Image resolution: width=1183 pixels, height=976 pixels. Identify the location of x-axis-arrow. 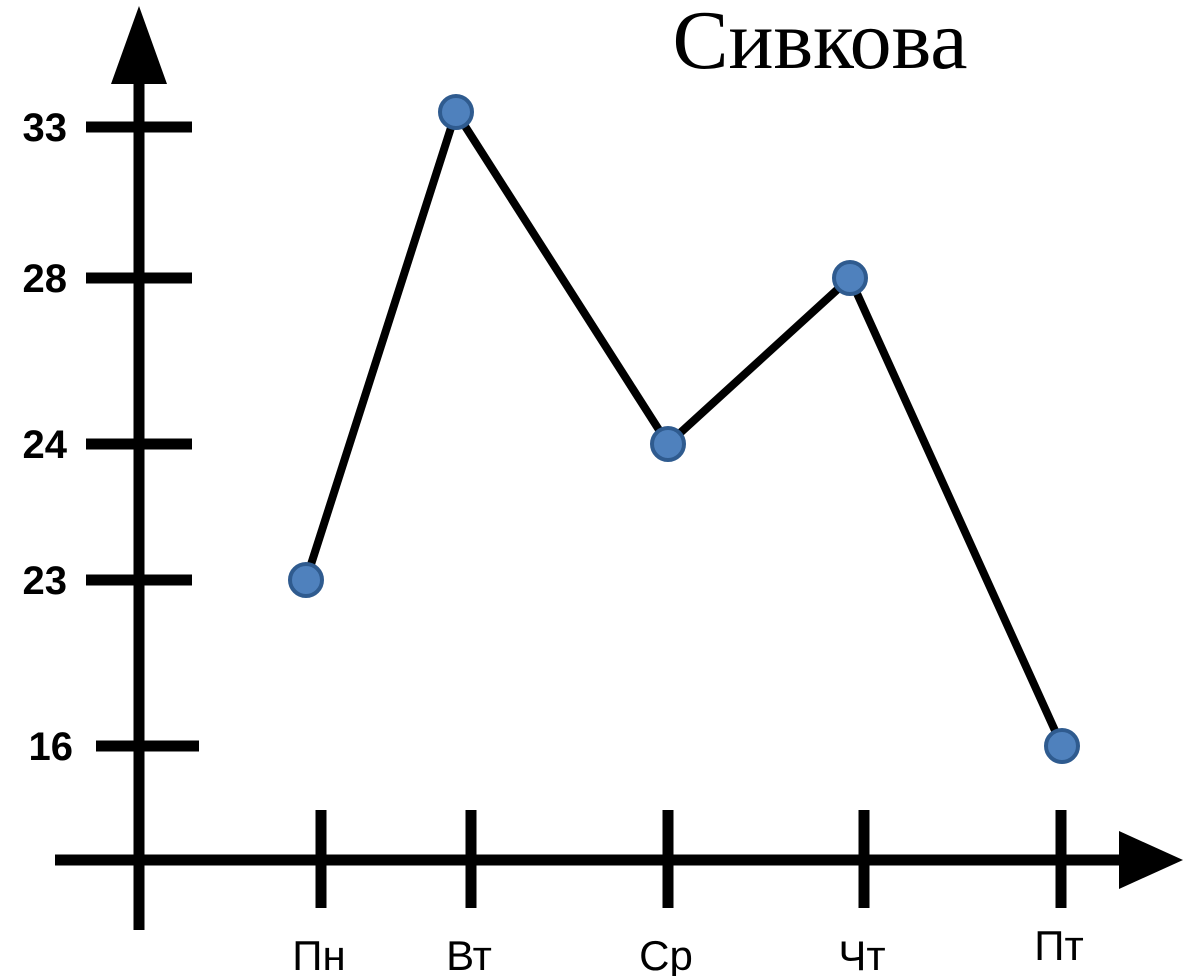
(1151, 860).